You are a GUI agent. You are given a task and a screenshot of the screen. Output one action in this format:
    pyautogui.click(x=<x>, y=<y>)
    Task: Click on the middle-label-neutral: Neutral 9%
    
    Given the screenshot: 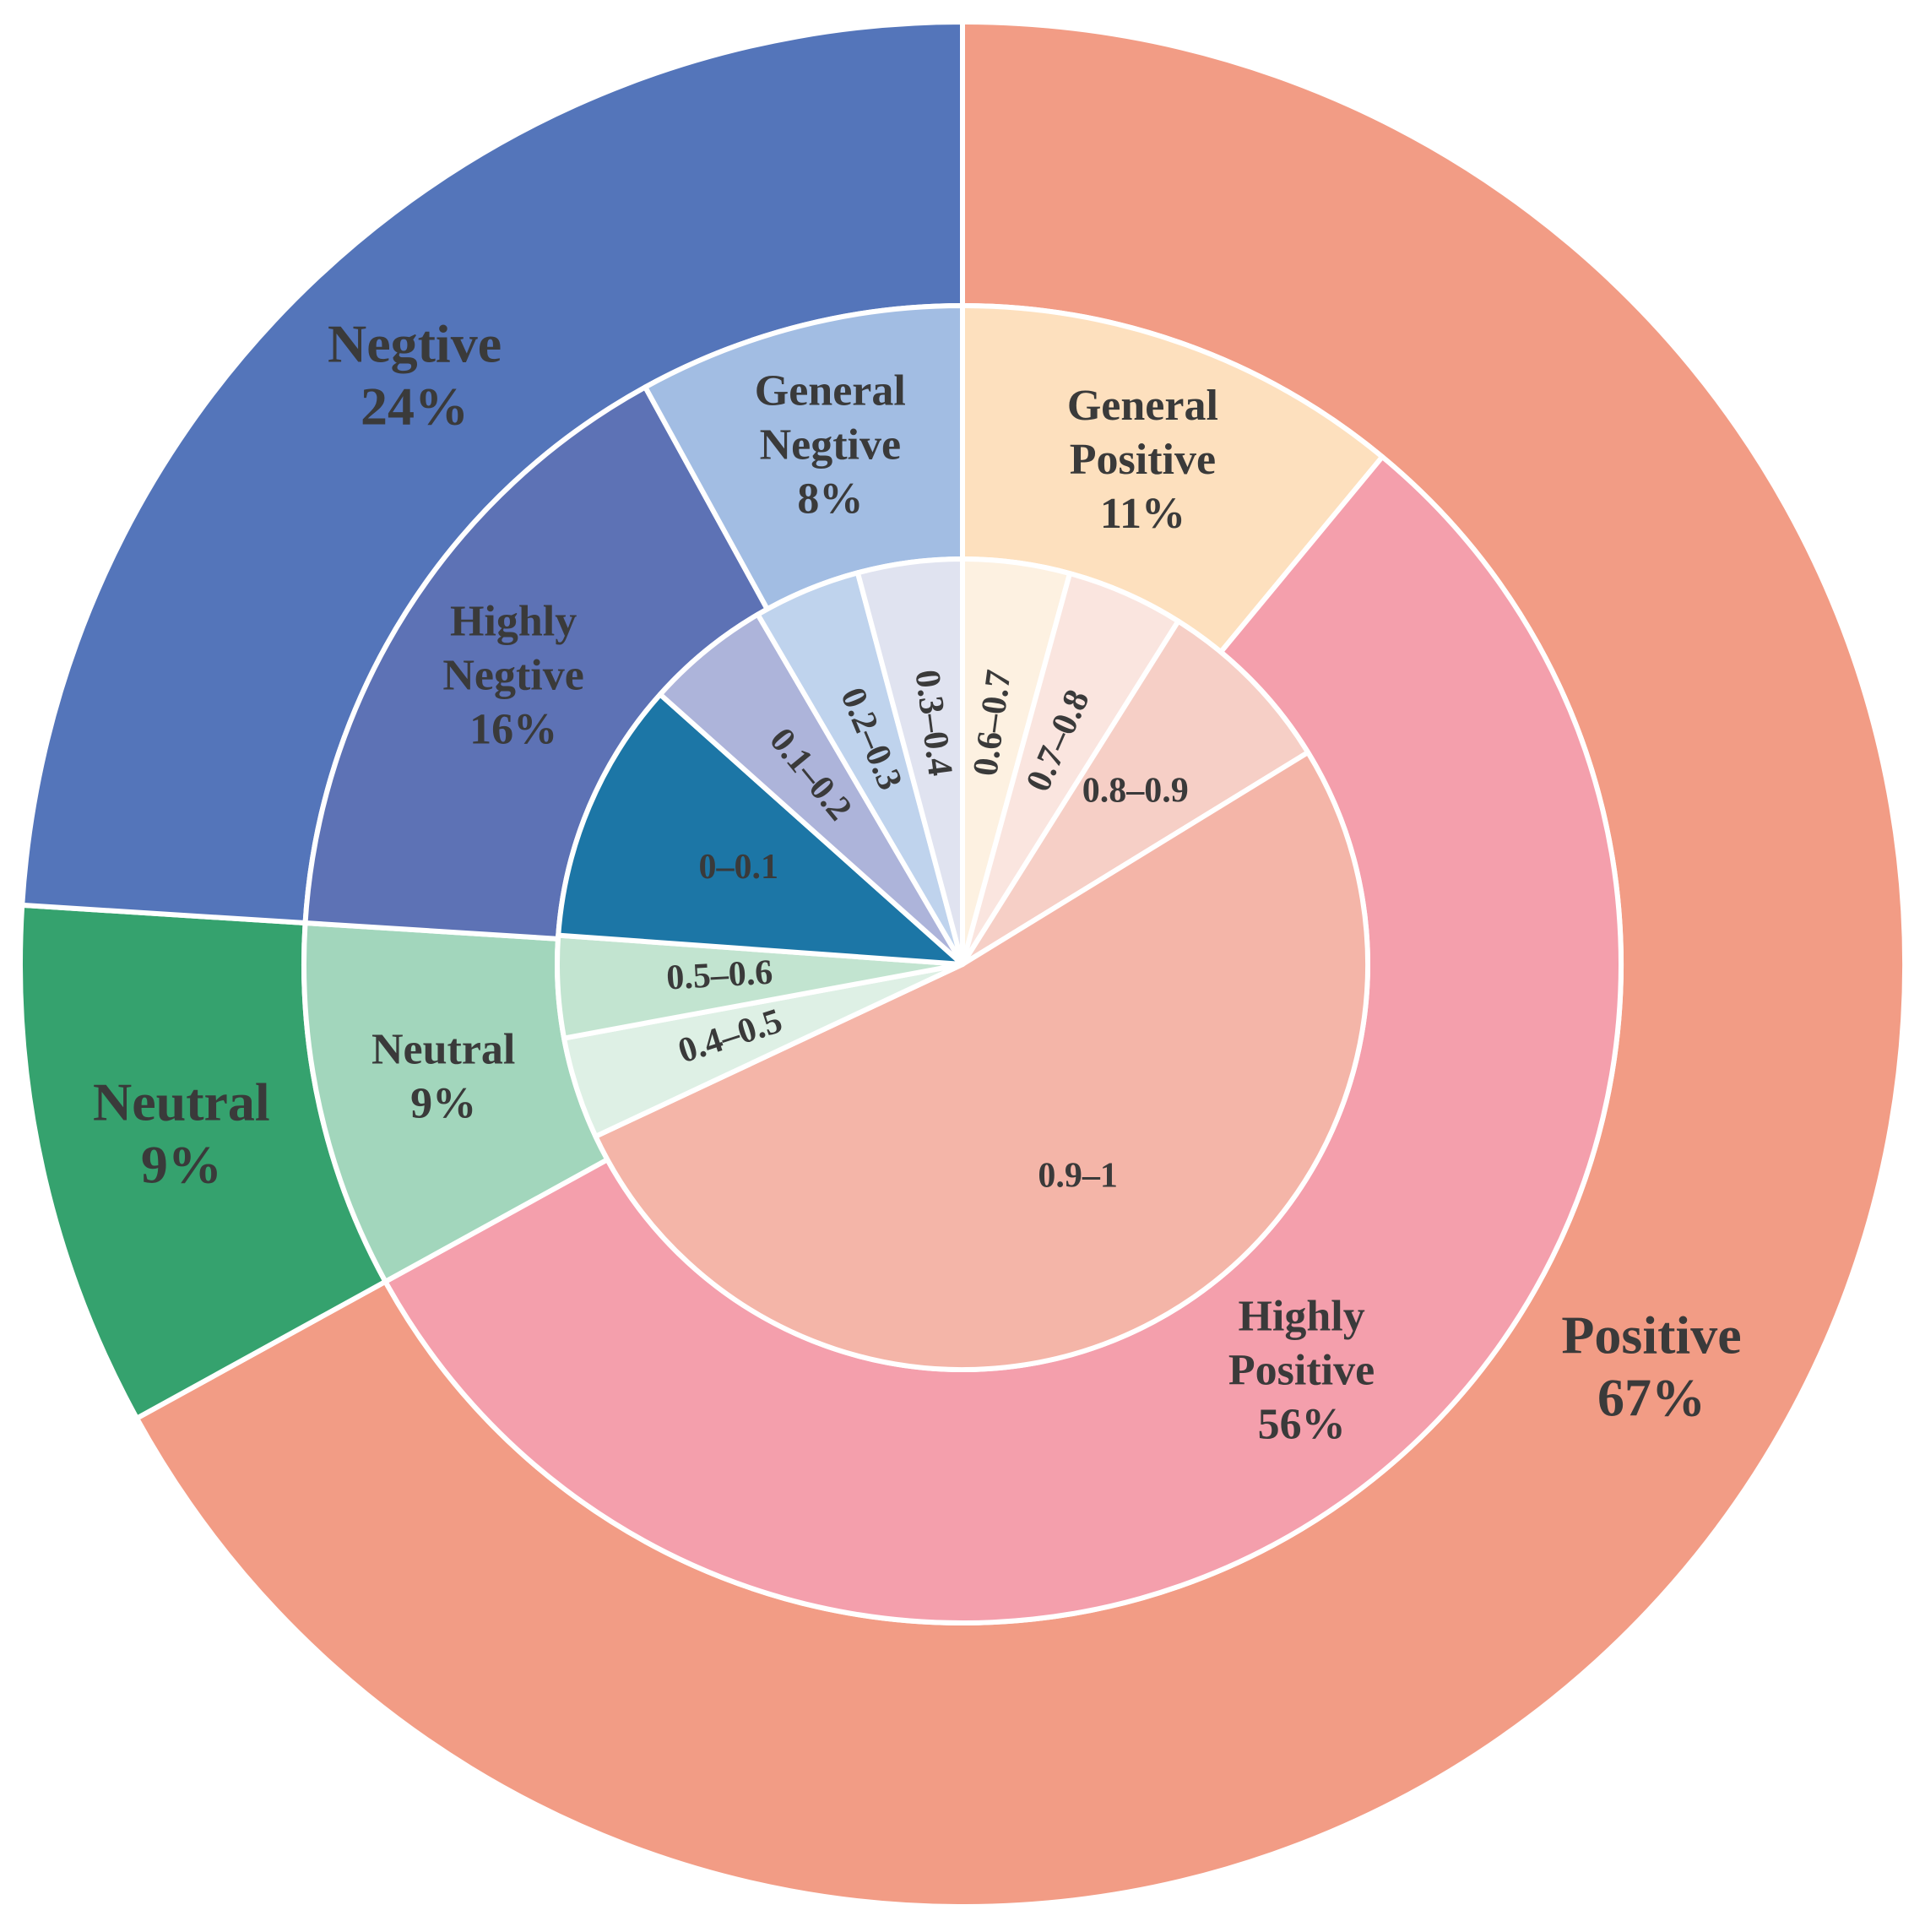 What is the action you would take?
    pyautogui.click(x=443, y=1076)
    